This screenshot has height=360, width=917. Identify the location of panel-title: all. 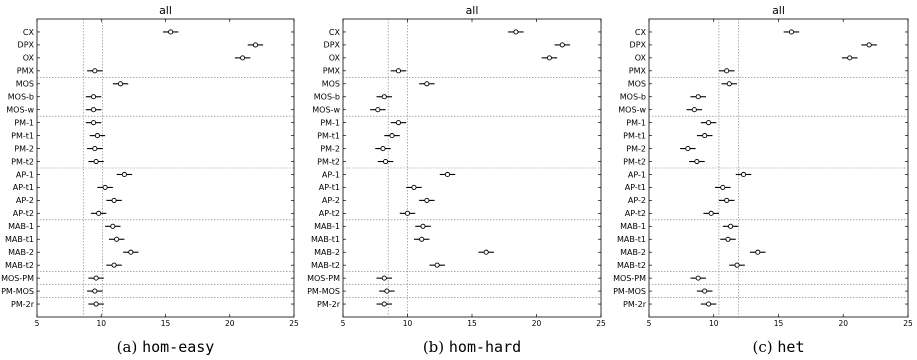
(472, 10).